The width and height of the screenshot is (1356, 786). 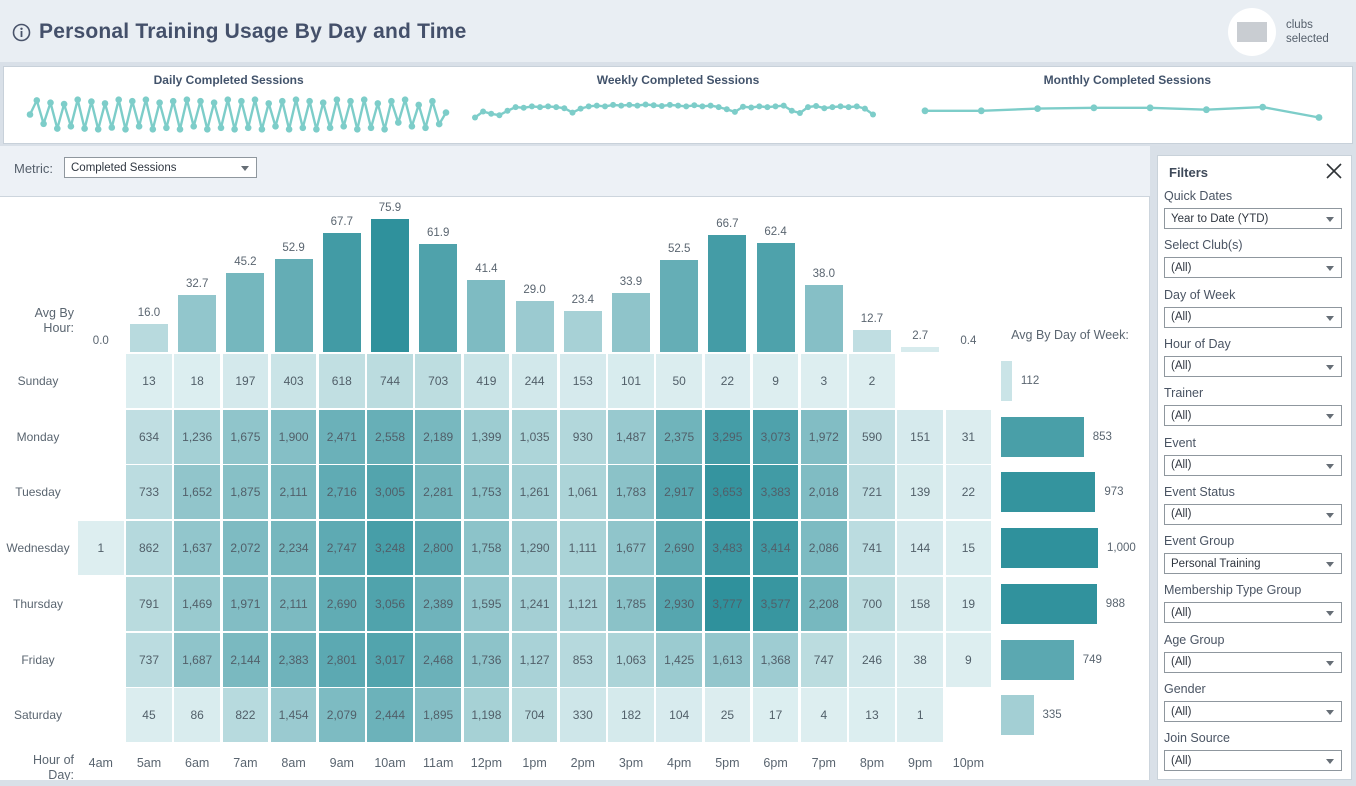 What do you see at coordinates (1334, 171) in the screenshot?
I see `close-icon` at bounding box center [1334, 171].